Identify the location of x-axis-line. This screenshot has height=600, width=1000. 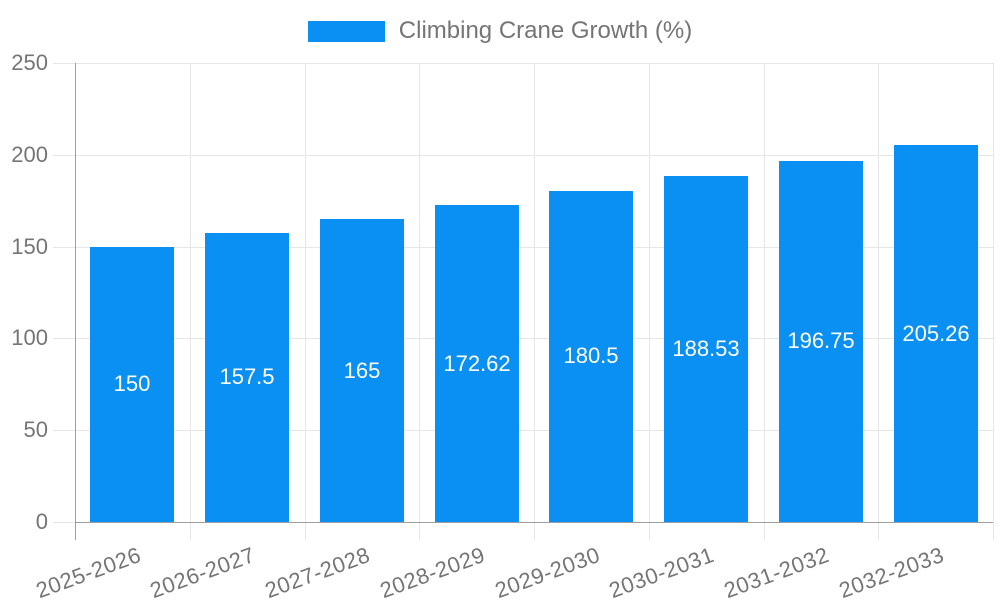
(534, 522).